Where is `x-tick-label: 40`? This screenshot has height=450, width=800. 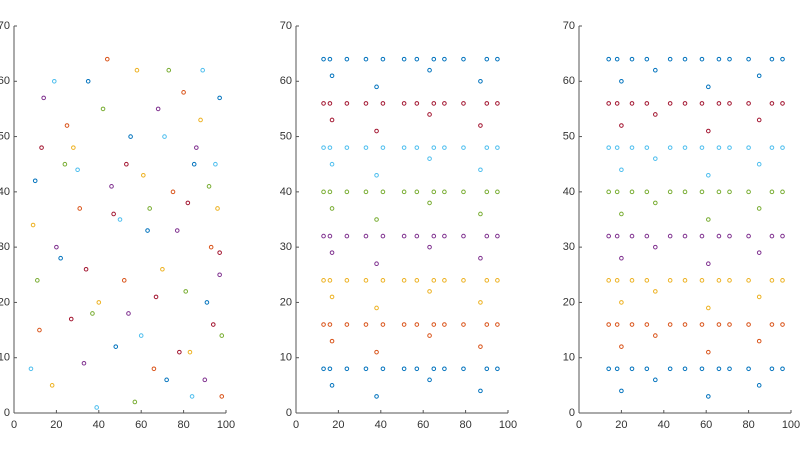 x-tick-label: 40 is located at coordinates (664, 425).